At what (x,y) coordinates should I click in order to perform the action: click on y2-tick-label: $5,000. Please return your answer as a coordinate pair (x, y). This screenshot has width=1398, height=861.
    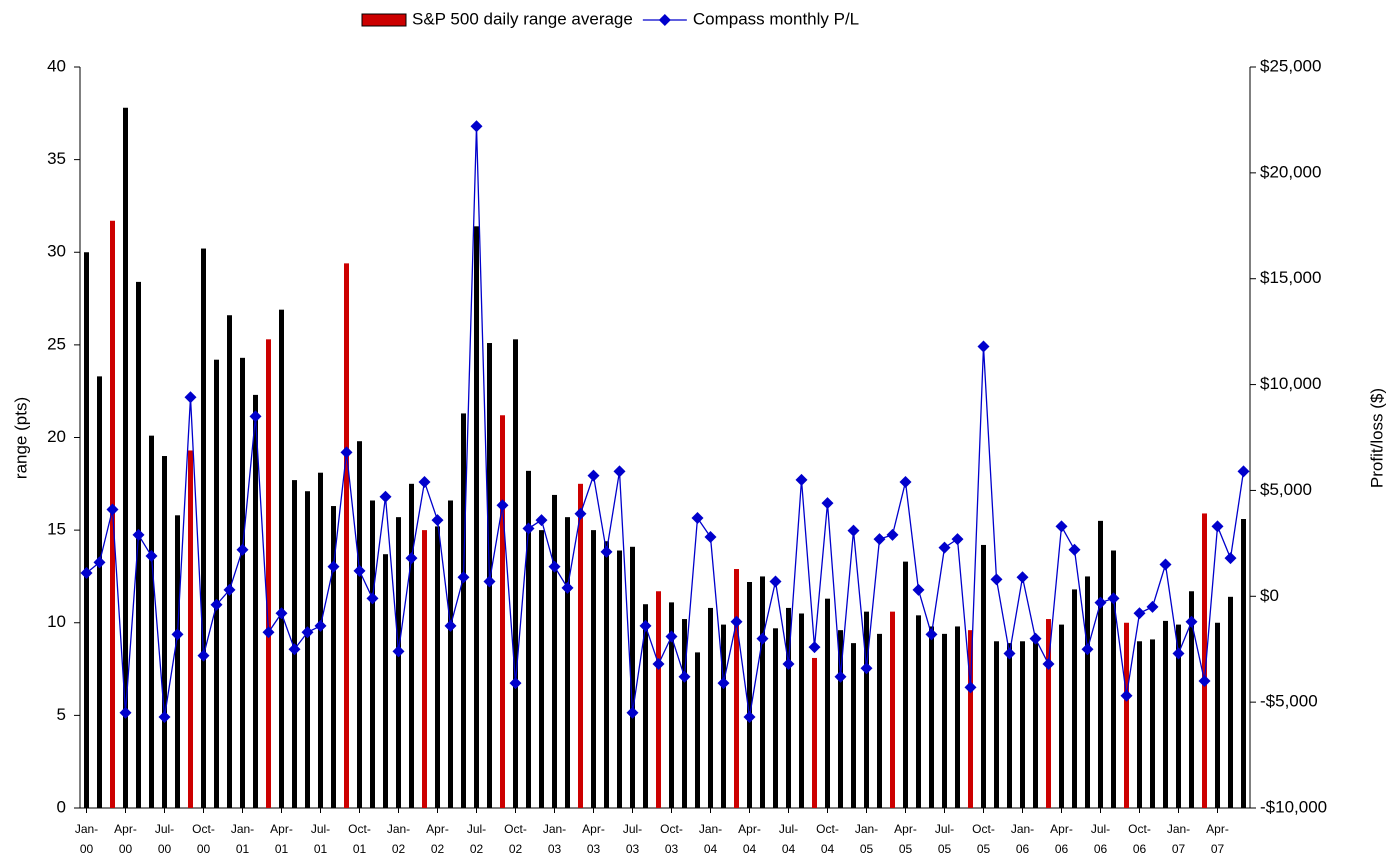
    Looking at the image, I should click on (1286, 489).